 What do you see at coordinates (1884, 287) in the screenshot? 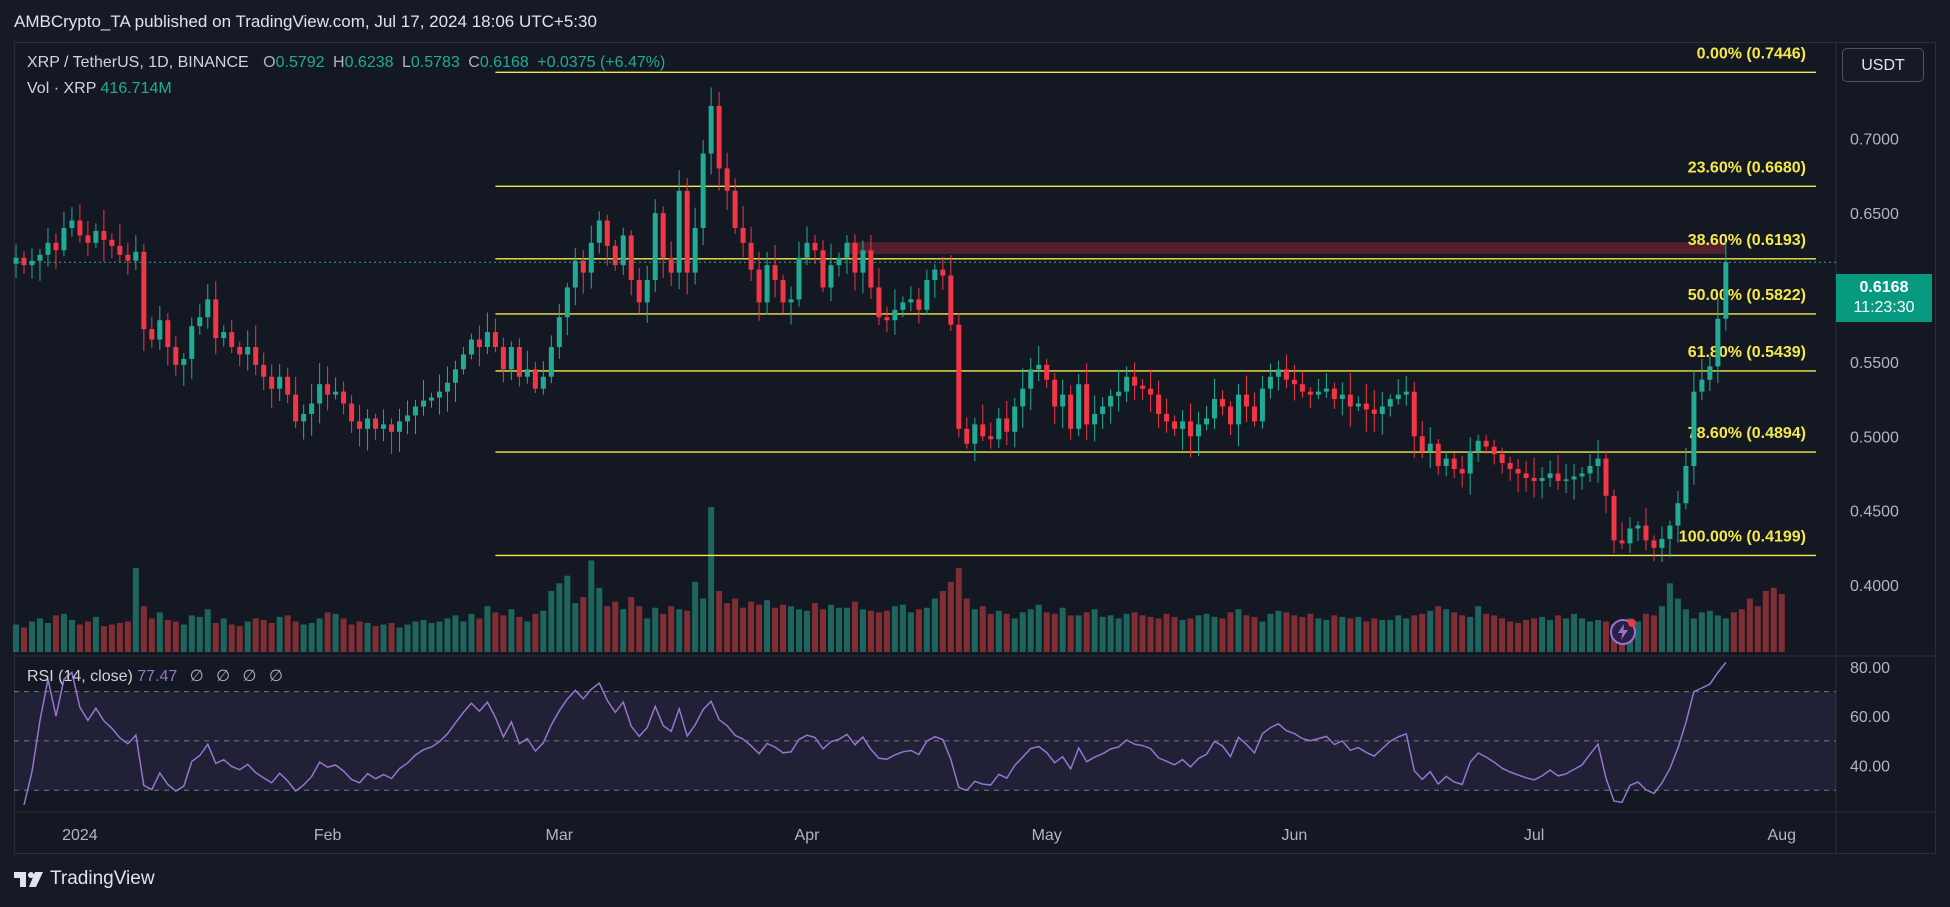
I see `last-price: 0.6168` at bounding box center [1884, 287].